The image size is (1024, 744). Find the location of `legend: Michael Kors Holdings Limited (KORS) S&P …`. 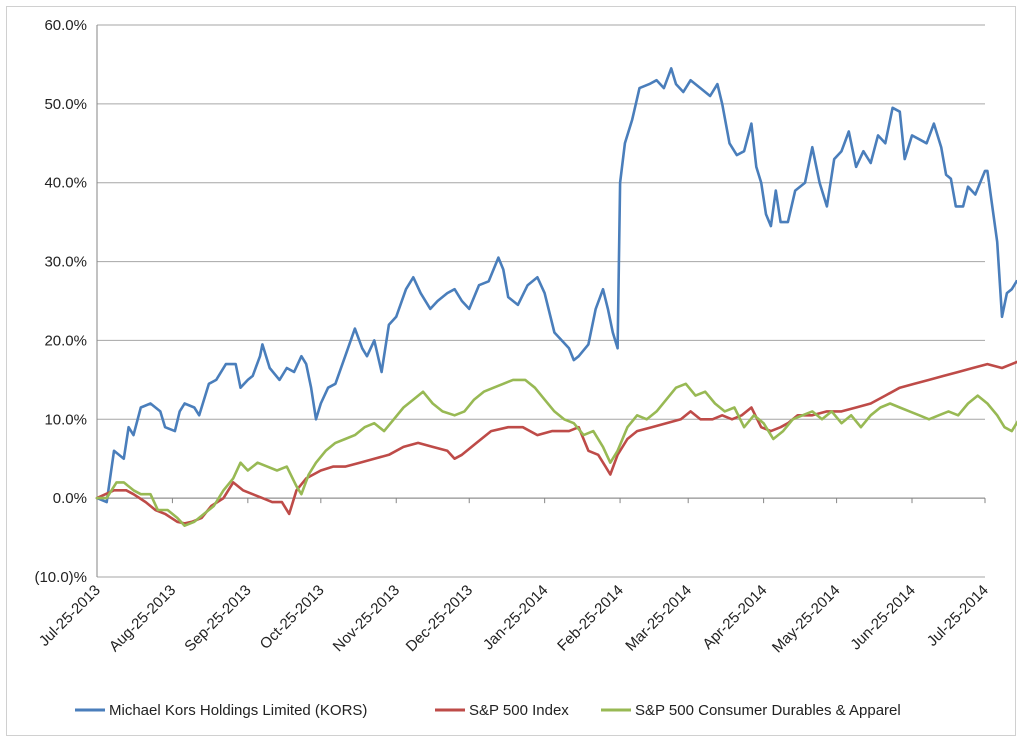

legend: Michael Kors Holdings Limited (KORS) S&P … is located at coordinates (488, 710).